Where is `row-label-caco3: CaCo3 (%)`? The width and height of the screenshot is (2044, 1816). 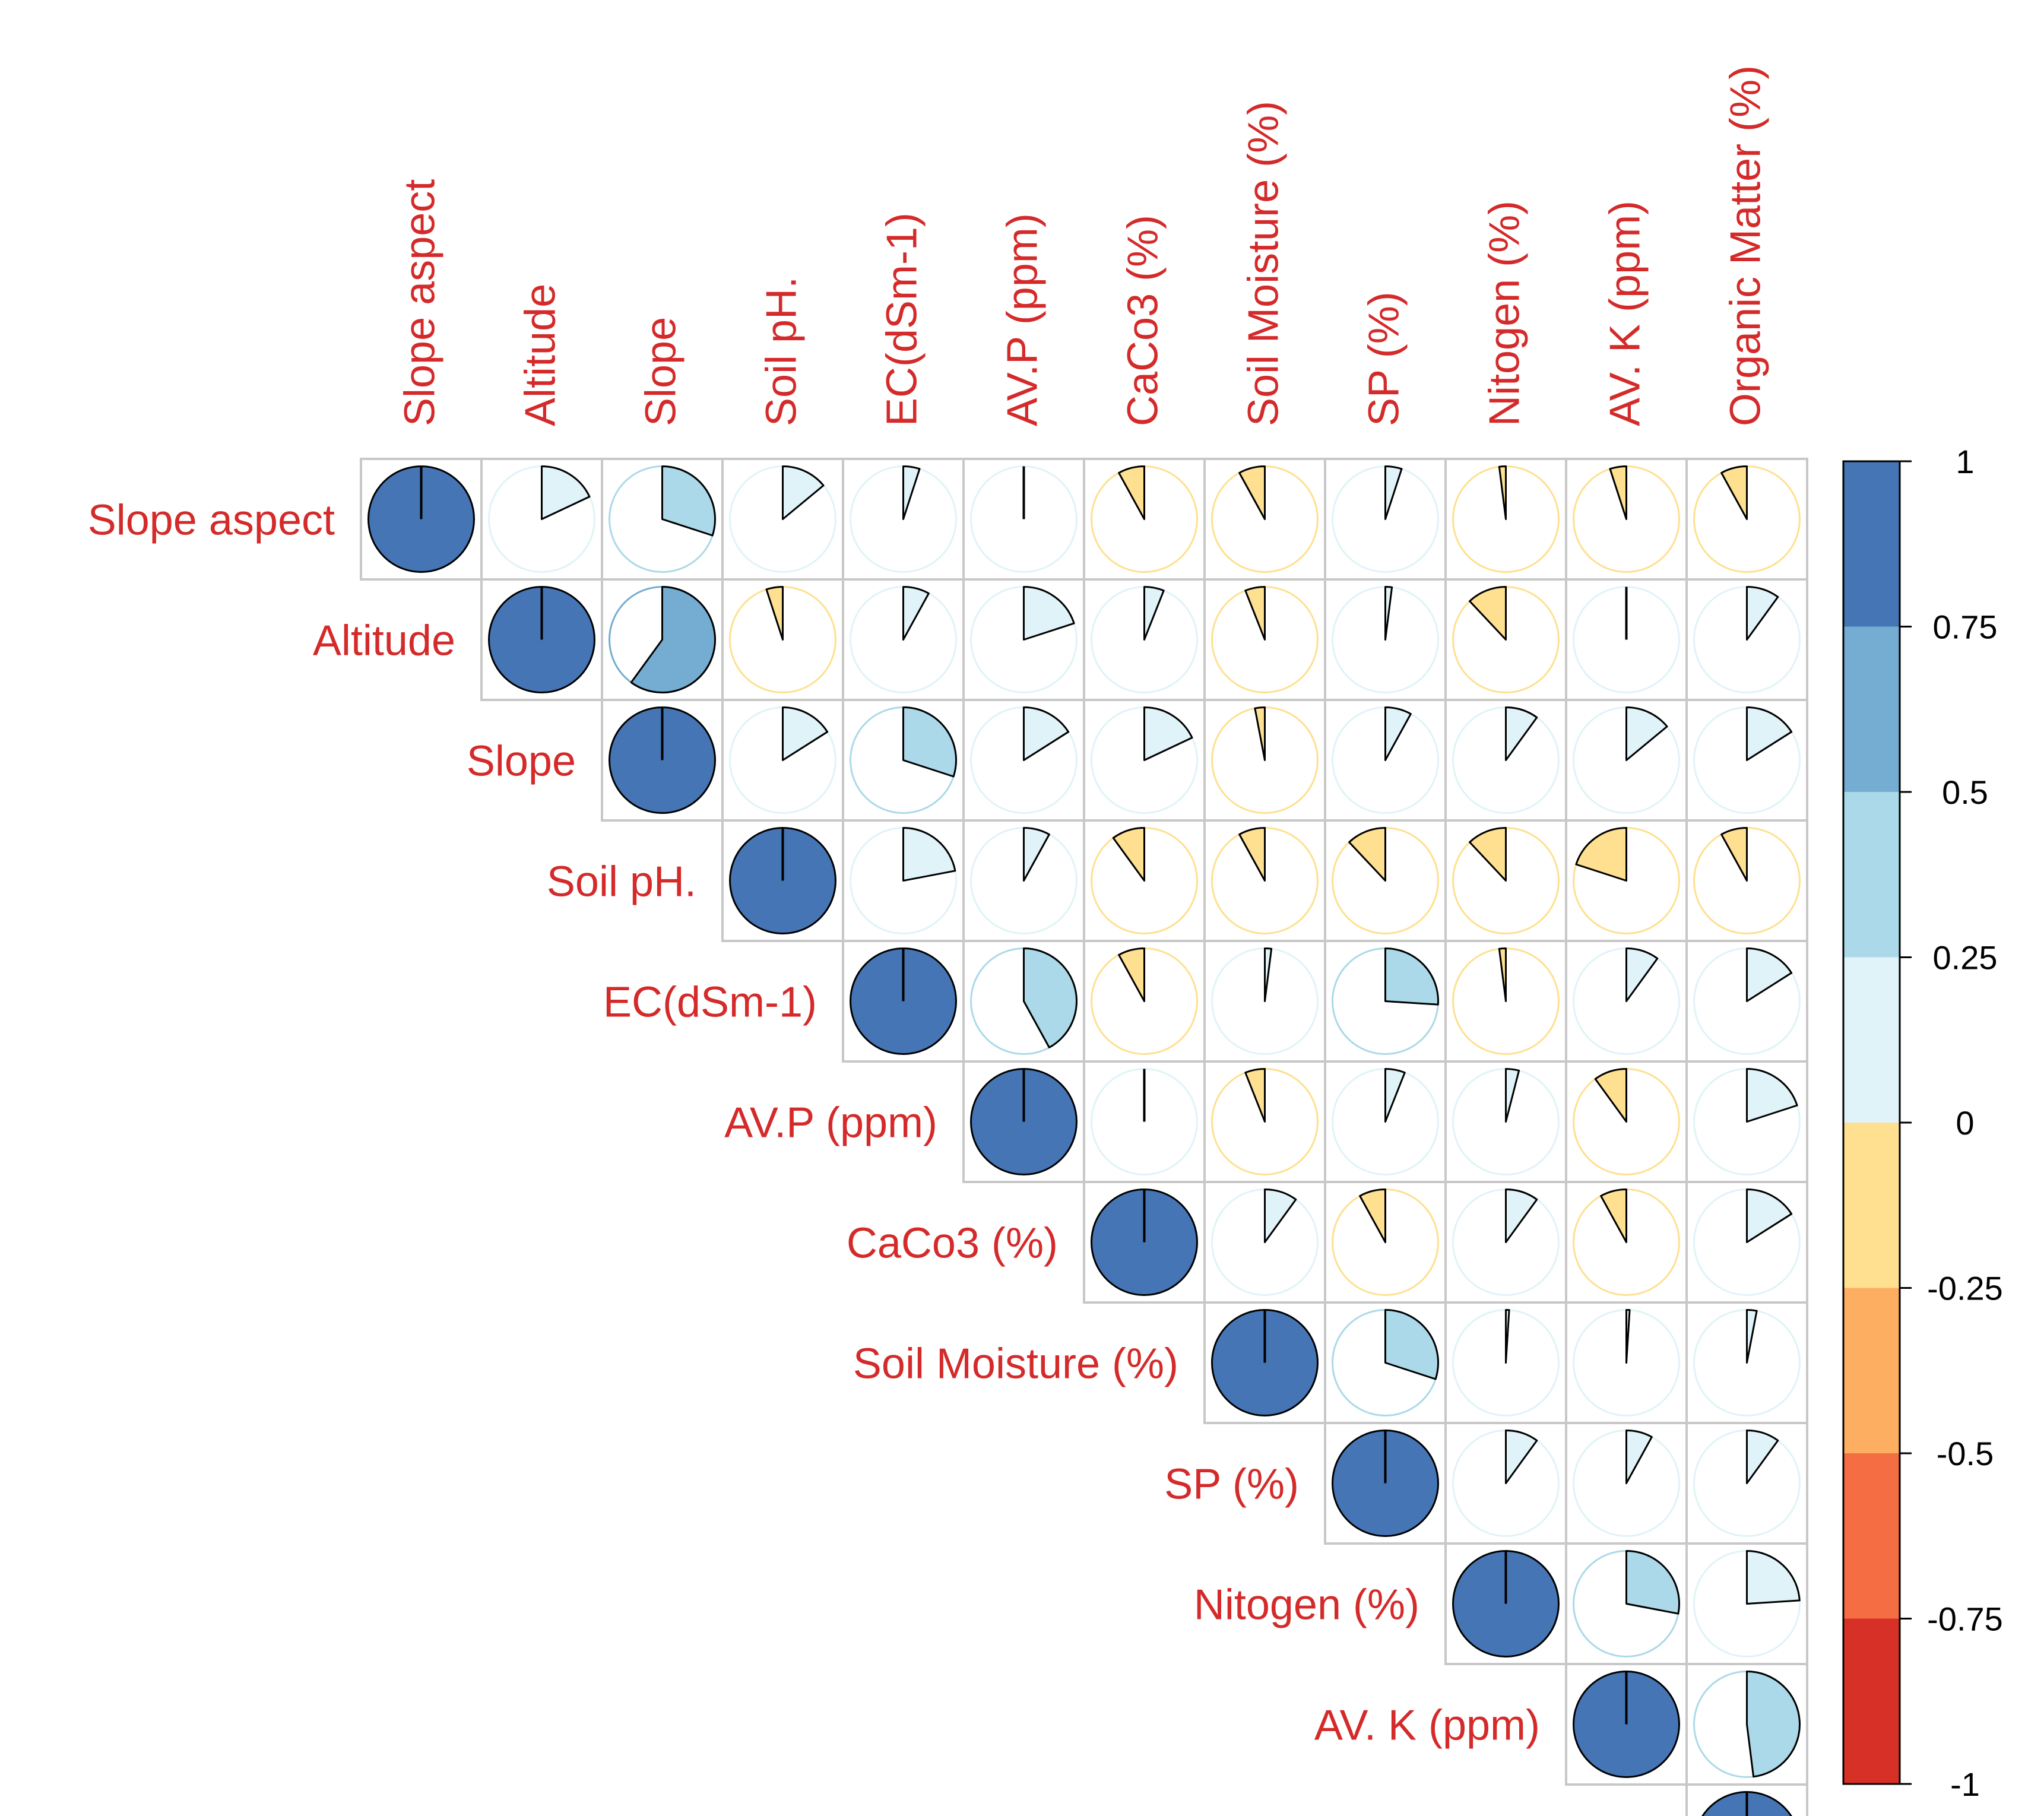 row-label-caco3: CaCo3 (%) is located at coordinates (952, 1243).